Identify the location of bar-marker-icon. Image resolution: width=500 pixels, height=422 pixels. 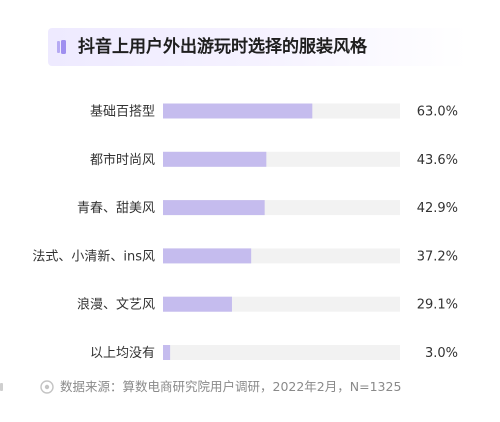
(61, 47).